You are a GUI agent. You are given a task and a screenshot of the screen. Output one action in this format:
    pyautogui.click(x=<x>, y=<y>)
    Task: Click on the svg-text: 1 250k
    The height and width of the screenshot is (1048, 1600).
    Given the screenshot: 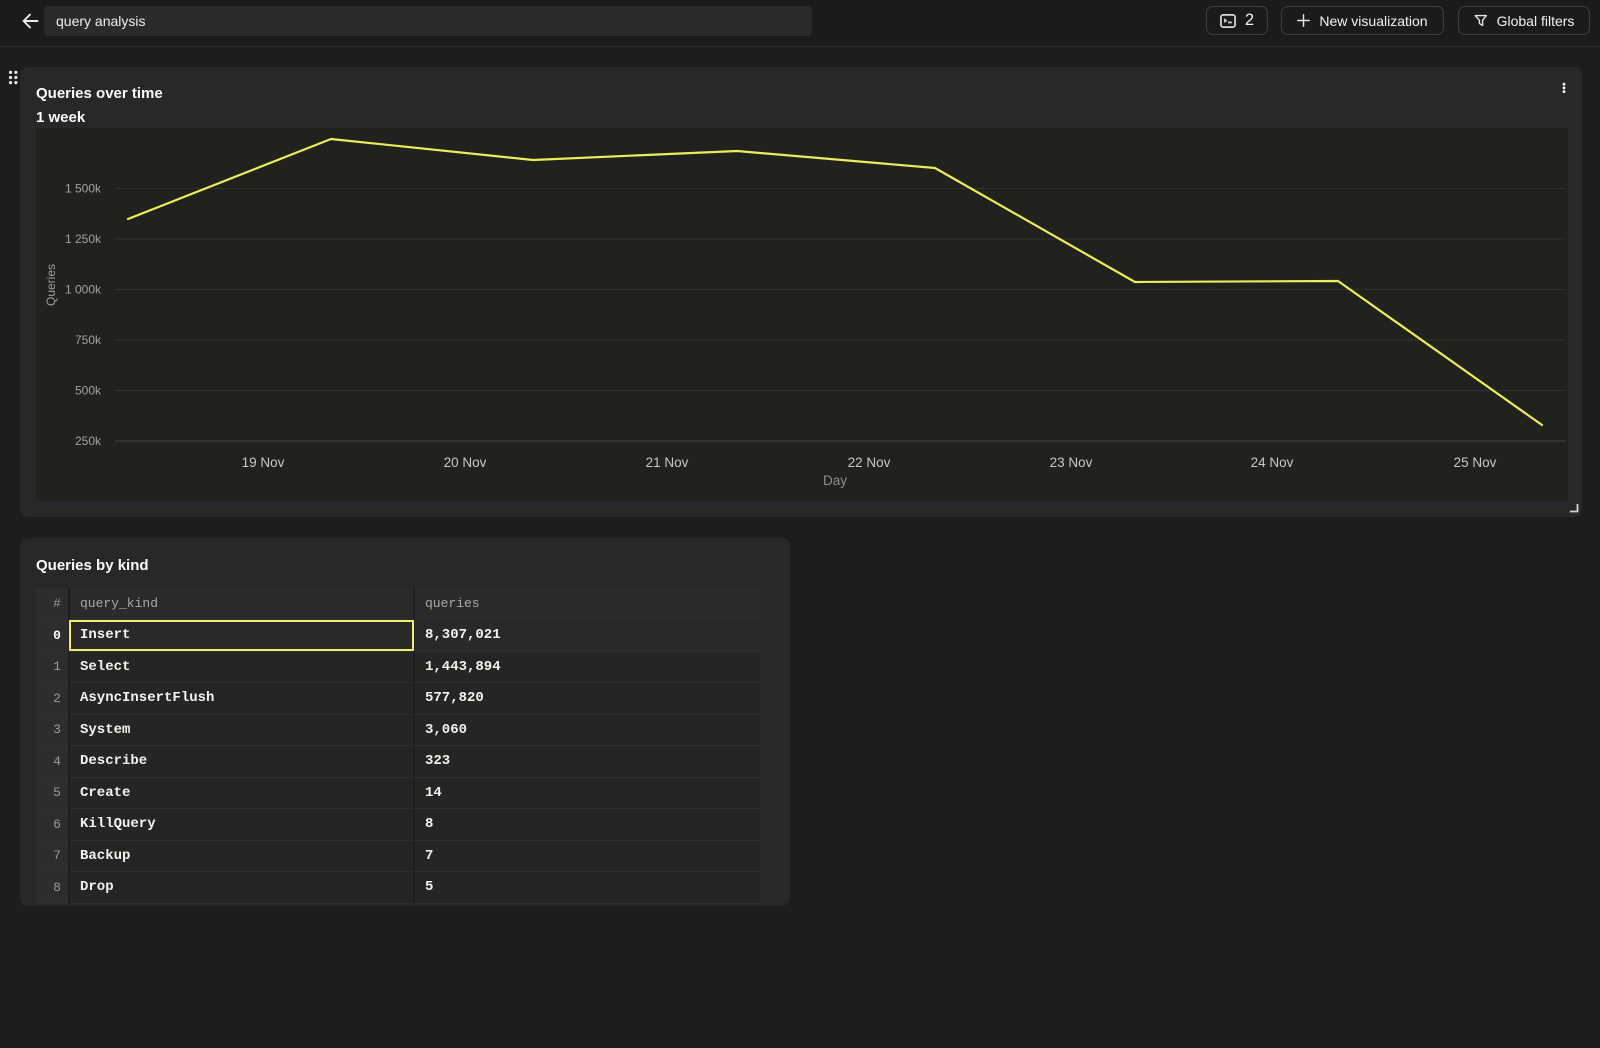 What is the action you would take?
    pyautogui.click(x=83, y=239)
    